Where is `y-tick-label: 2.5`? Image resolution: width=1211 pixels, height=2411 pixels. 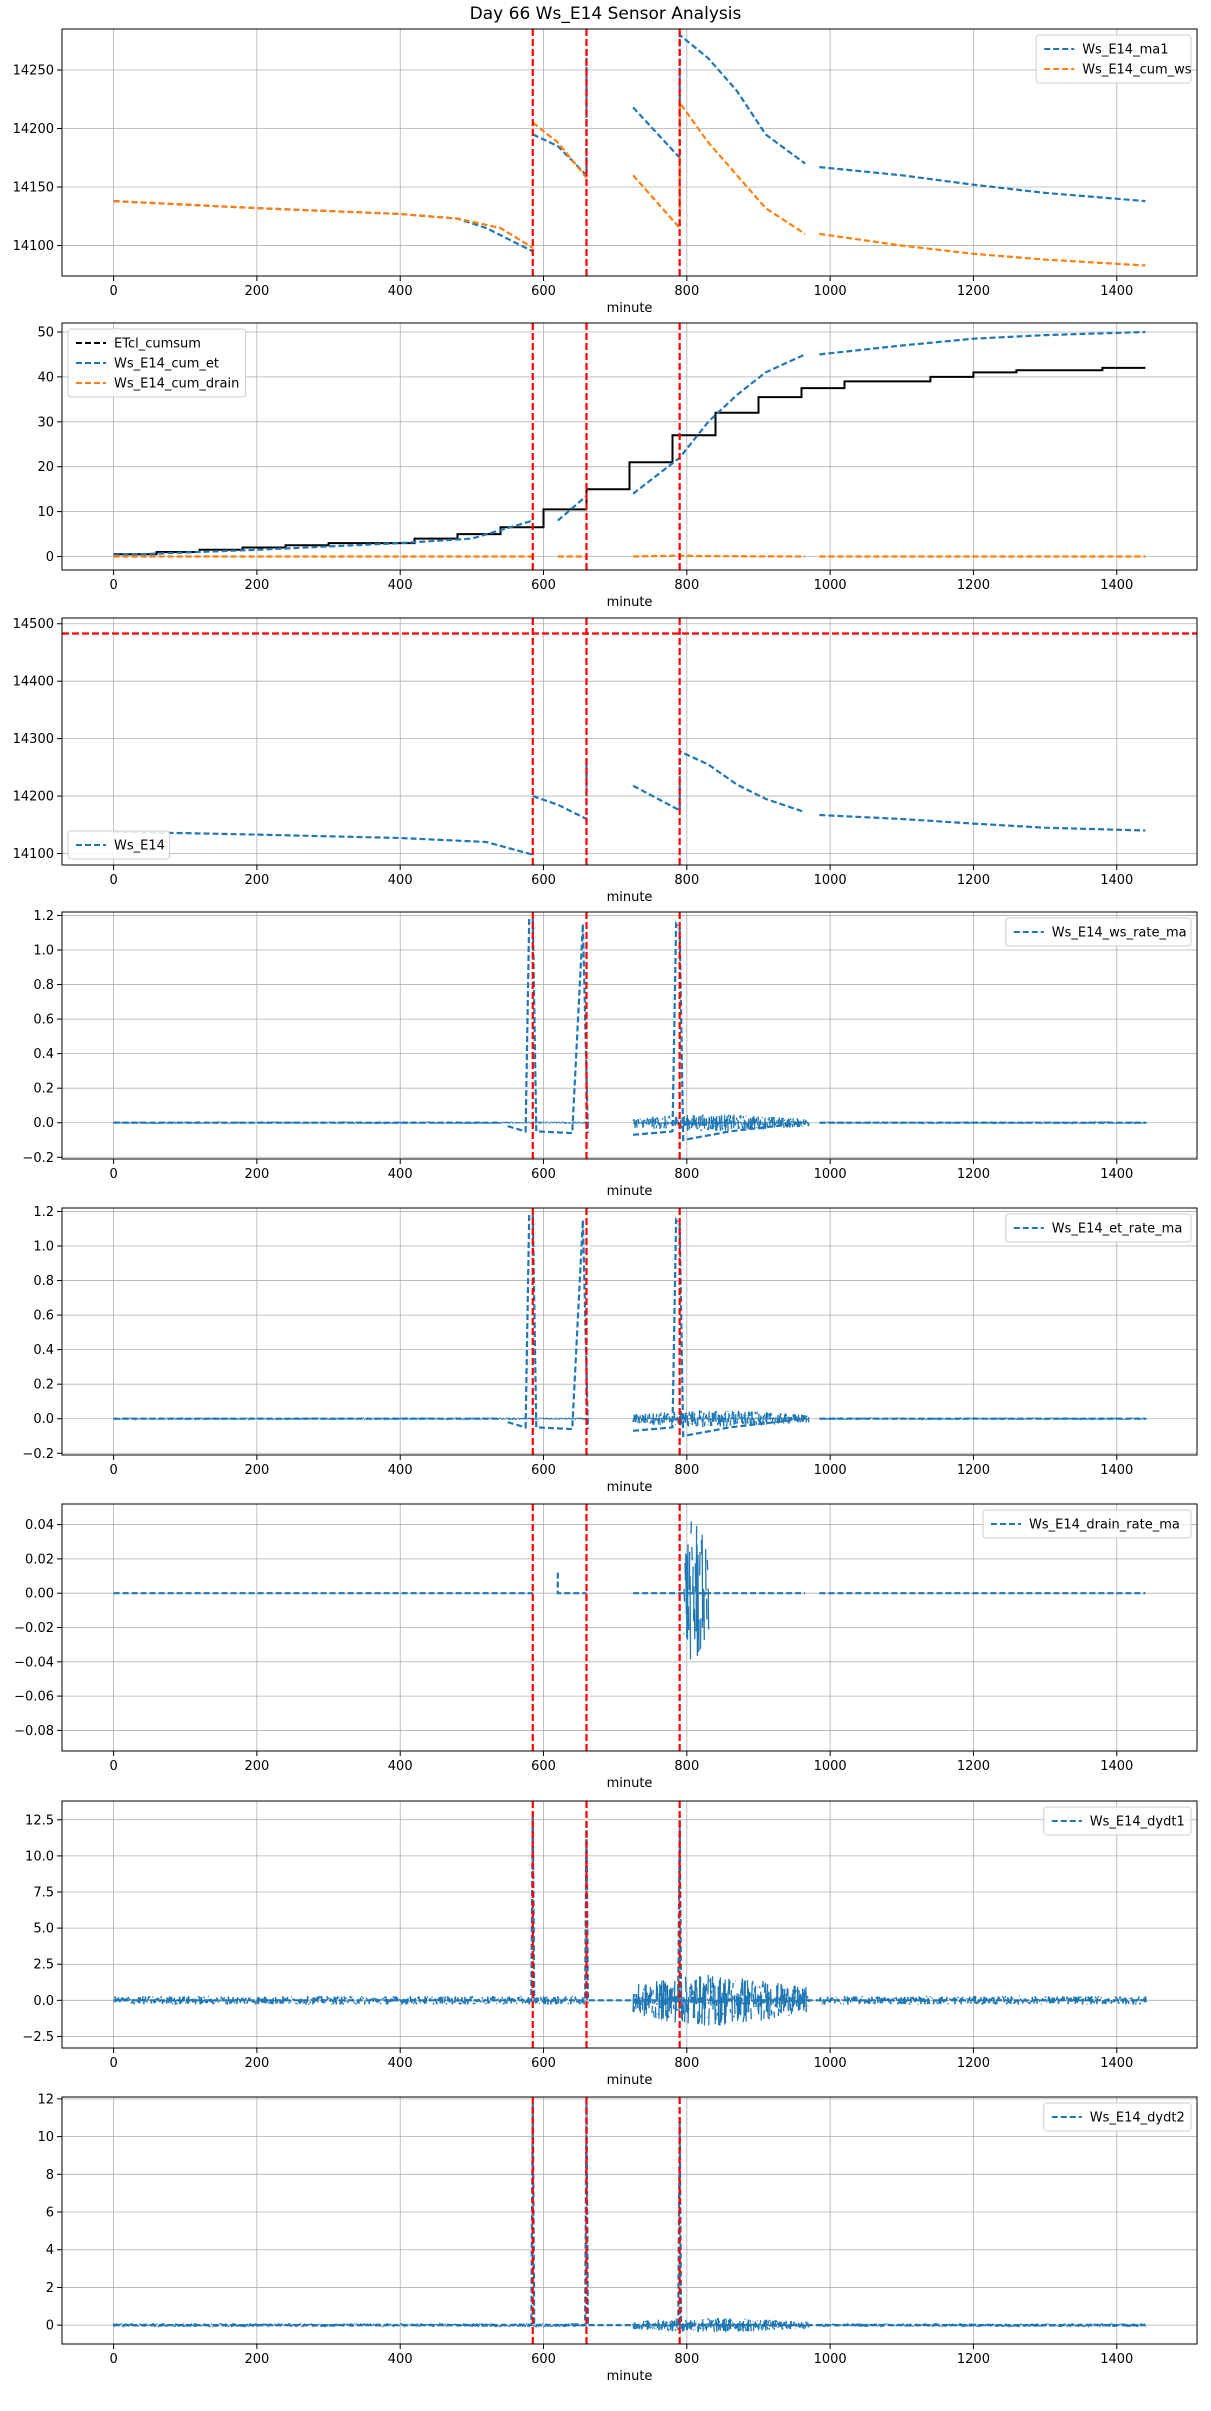
y-tick-label: 2.5 is located at coordinates (43, 1965).